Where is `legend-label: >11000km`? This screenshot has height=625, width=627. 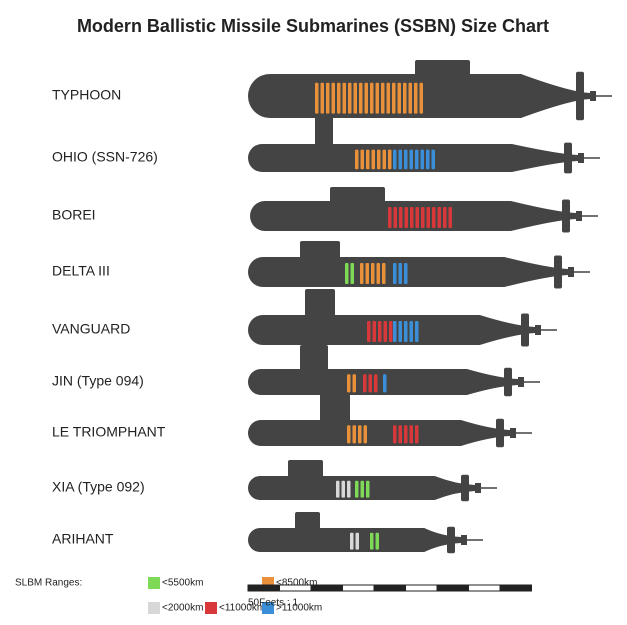
legend-label: >11000km is located at coordinates (299, 608).